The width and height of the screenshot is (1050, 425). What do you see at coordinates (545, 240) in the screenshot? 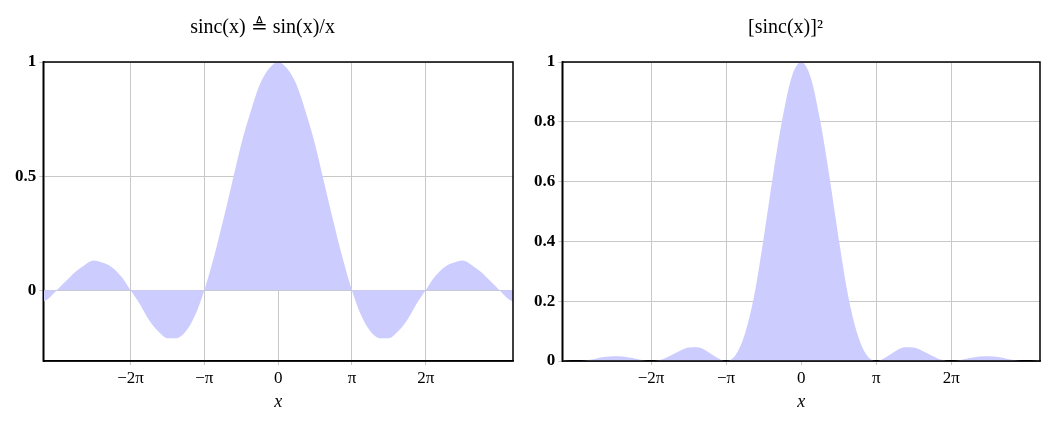
I see `y-tick-label: 0.4` at bounding box center [545, 240].